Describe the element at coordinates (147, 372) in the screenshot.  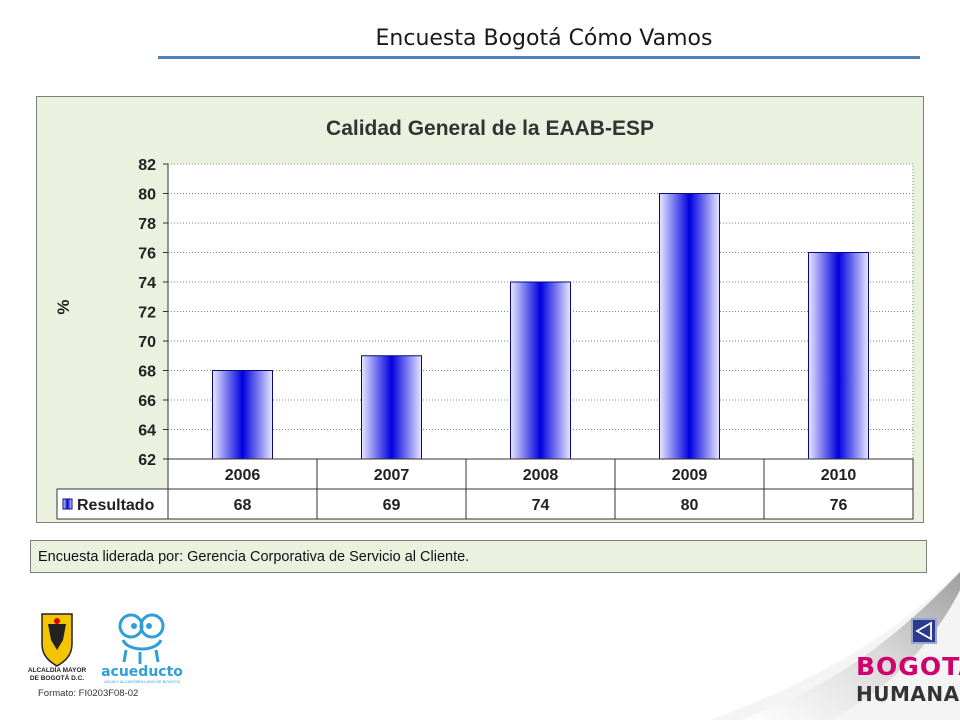
I see `y-tick-label: 68` at that location.